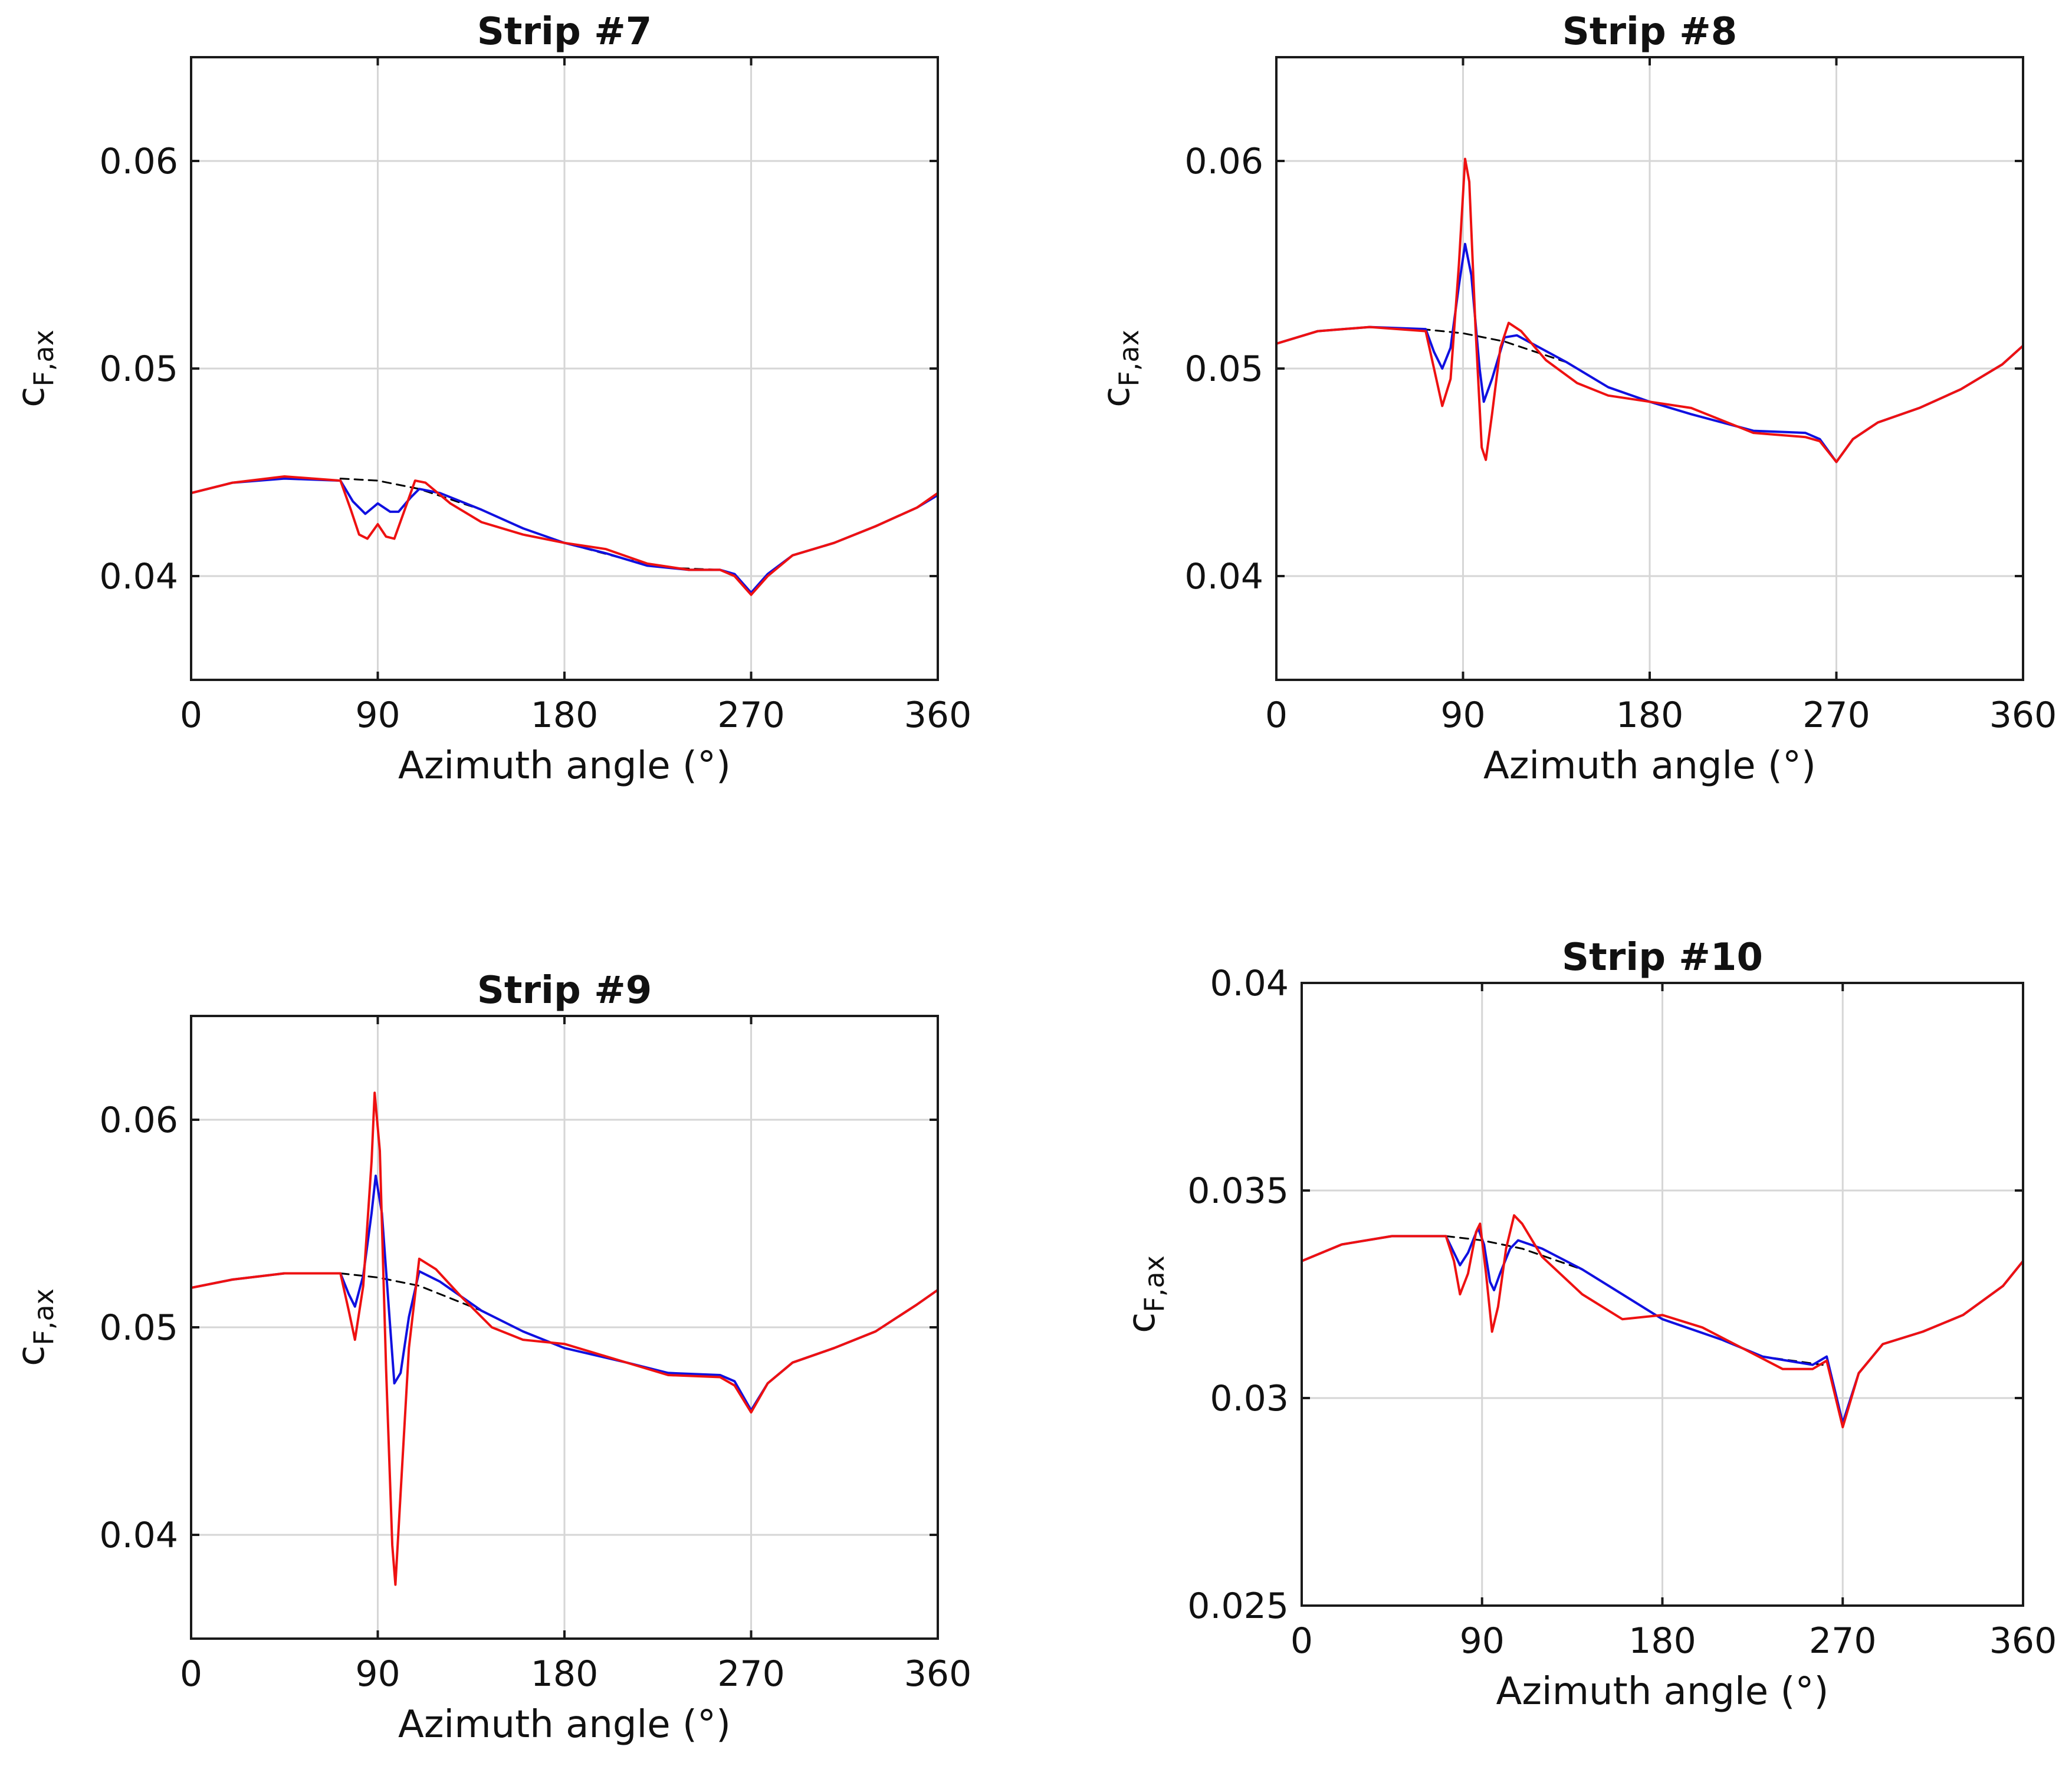 This screenshot has height=1766, width=2072. What do you see at coordinates (564, 991) in the screenshot?
I see `chart-title: Strip #9` at bounding box center [564, 991].